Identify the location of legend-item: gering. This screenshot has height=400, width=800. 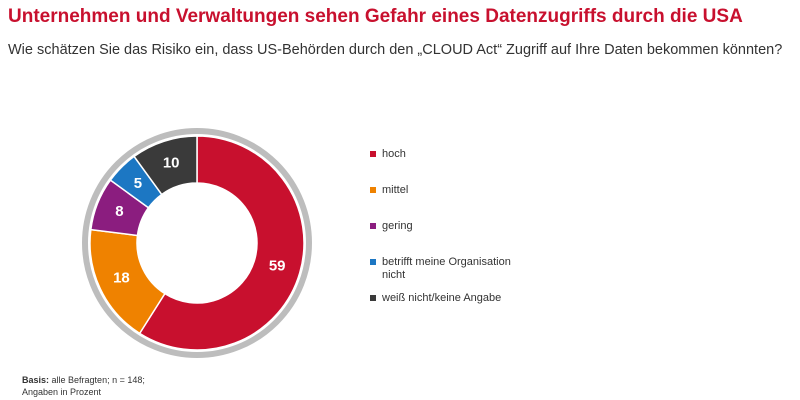
(450, 238).